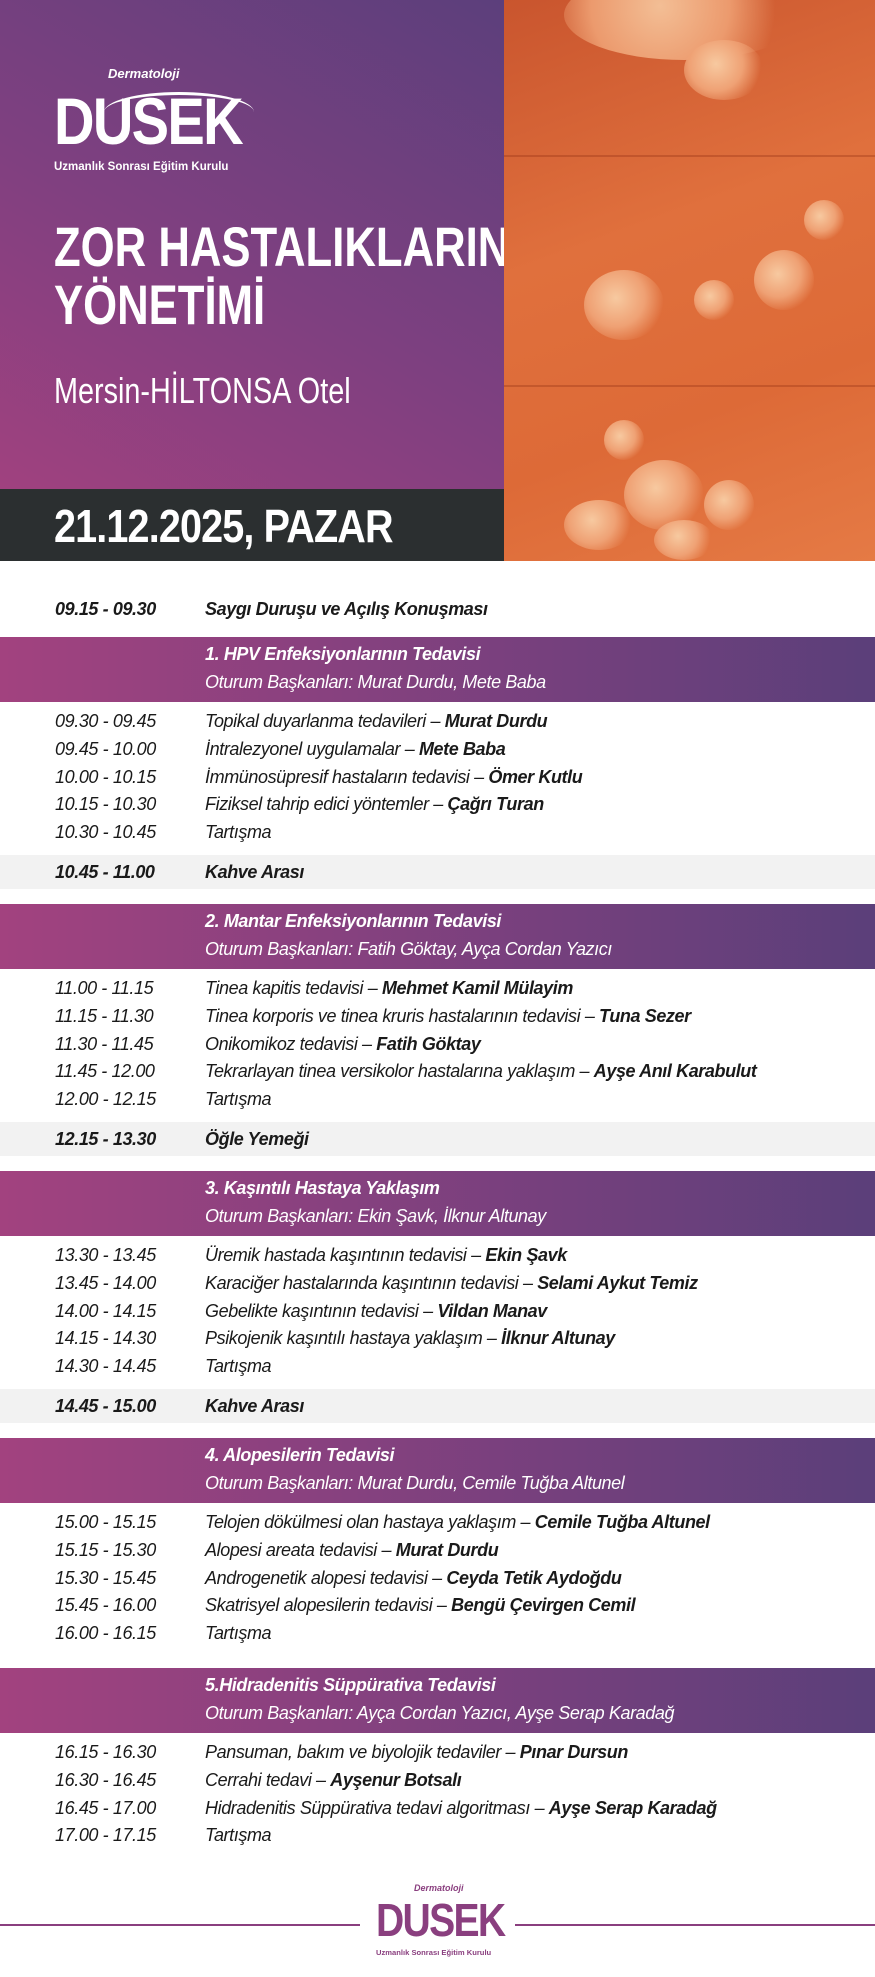  What do you see at coordinates (328, 1605) in the screenshot?
I see `talk-topic: Skatrisyel alopesilerin tedavisi –` at bounding box center [328, 1605].